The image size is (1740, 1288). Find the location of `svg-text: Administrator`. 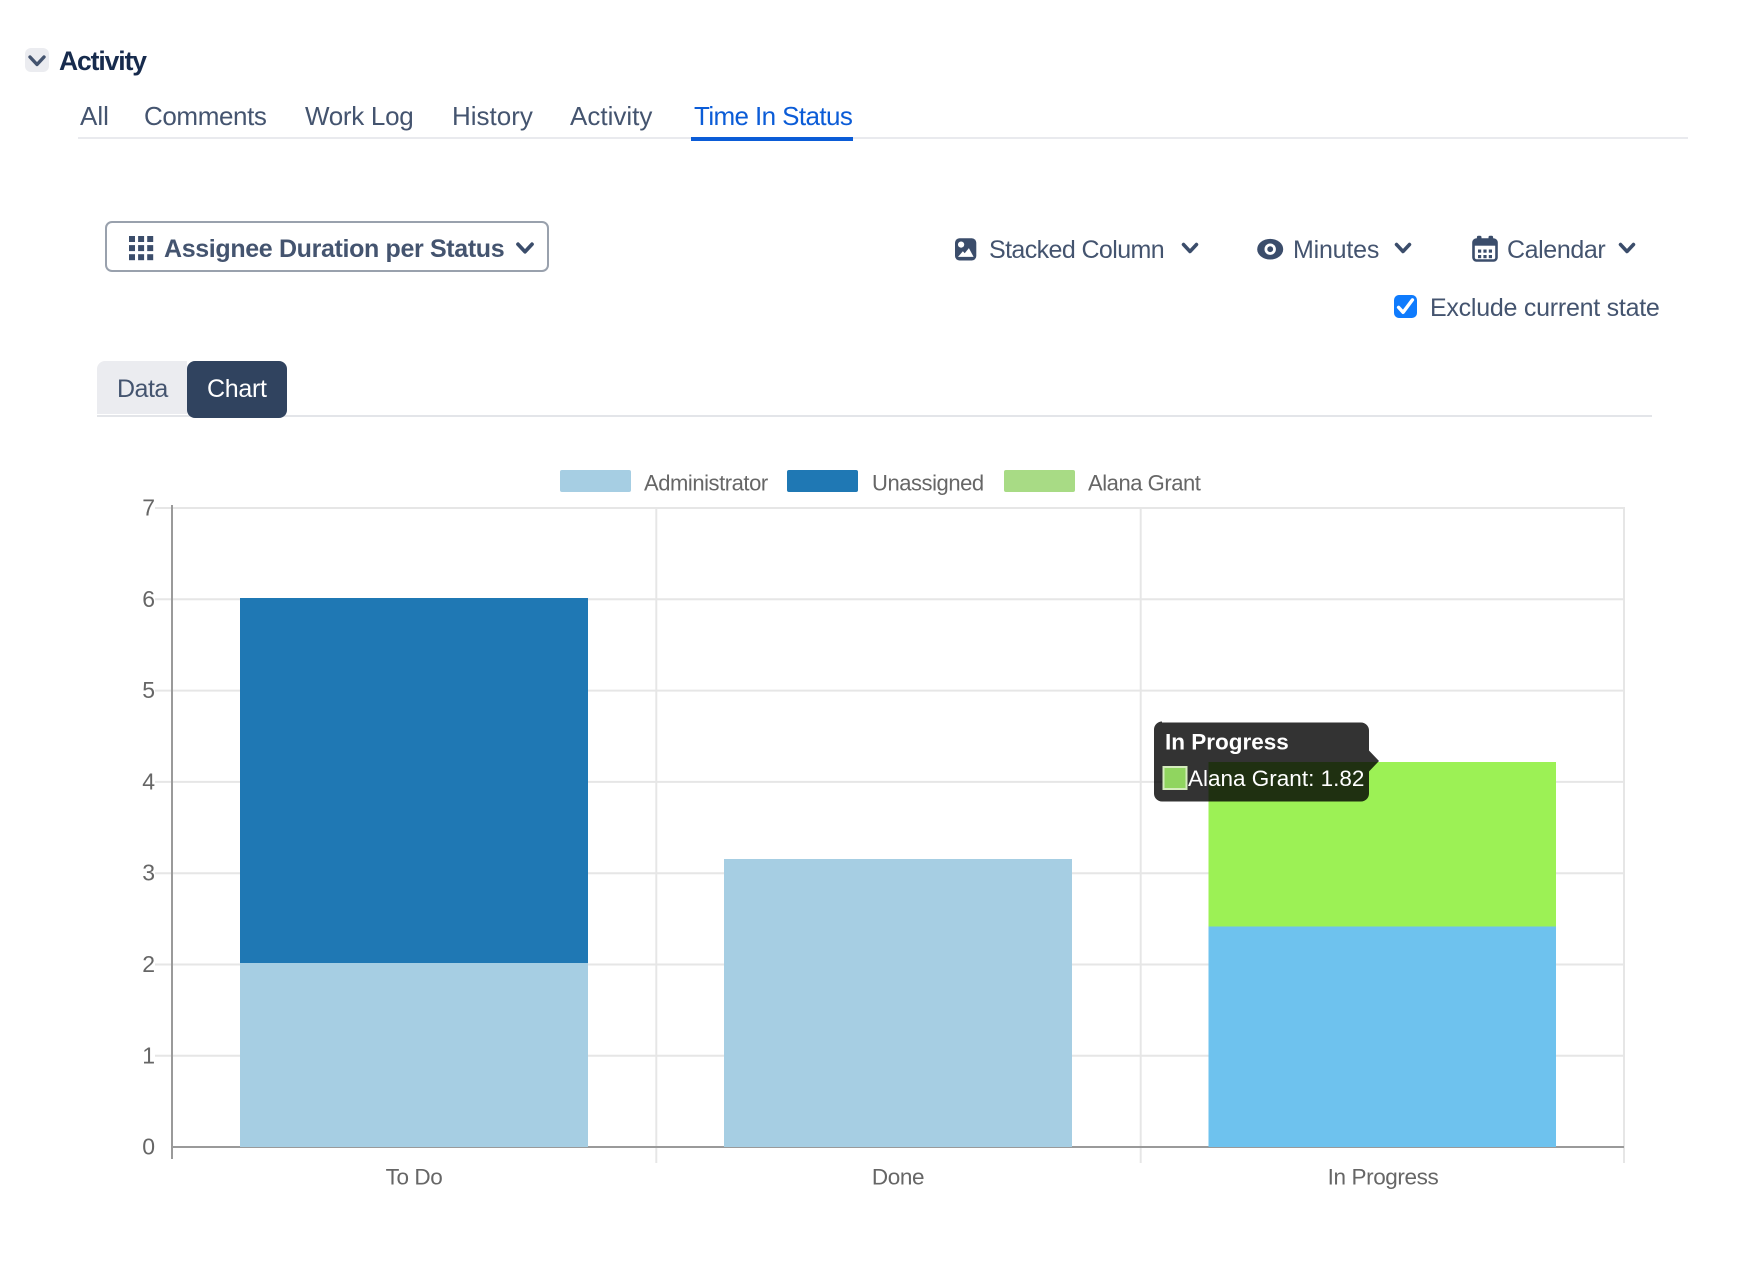

svg-text: Administrator is located at coordinates (706, 483).